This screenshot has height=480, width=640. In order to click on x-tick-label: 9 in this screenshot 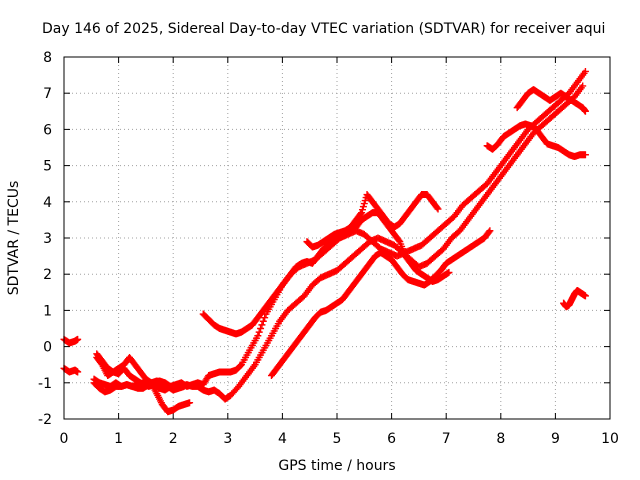, I will do `click(555, 439)`.